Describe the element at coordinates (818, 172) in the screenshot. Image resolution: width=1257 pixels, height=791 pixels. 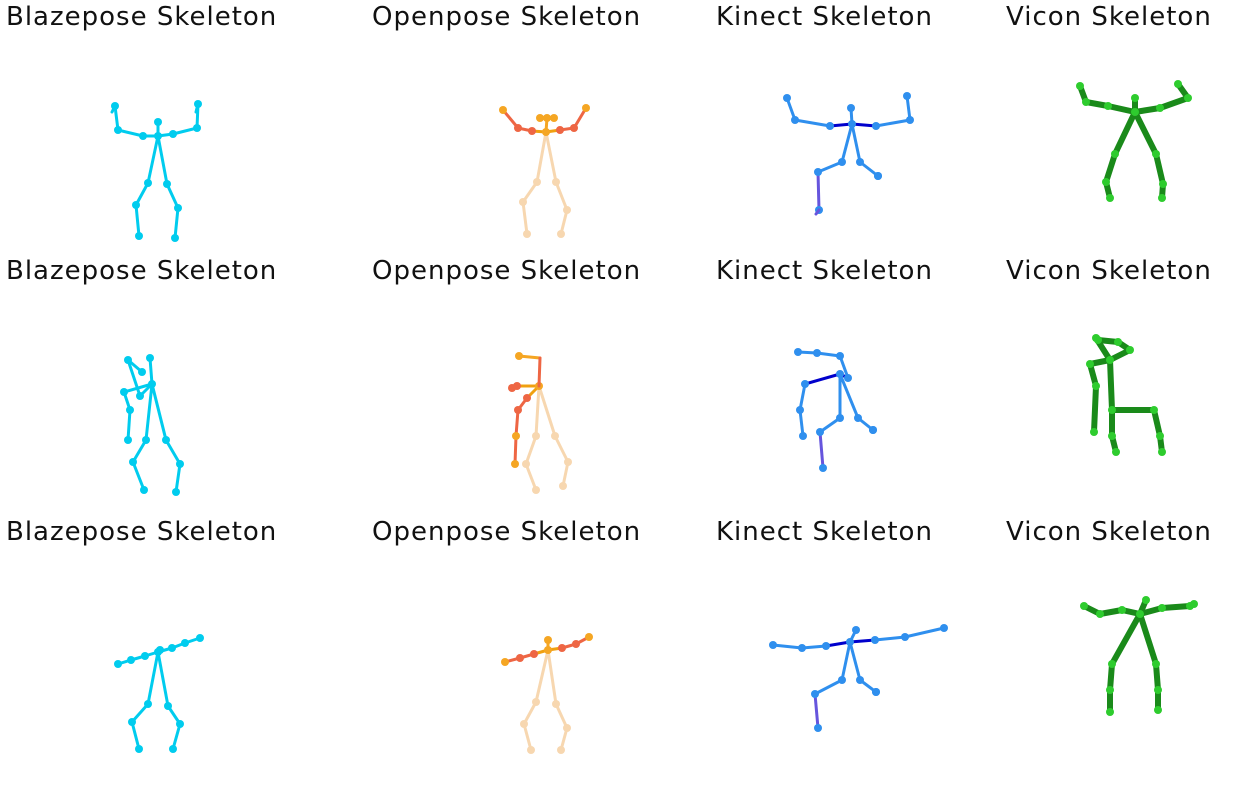
I see `kinect-r1-joint-lkn` at that location.